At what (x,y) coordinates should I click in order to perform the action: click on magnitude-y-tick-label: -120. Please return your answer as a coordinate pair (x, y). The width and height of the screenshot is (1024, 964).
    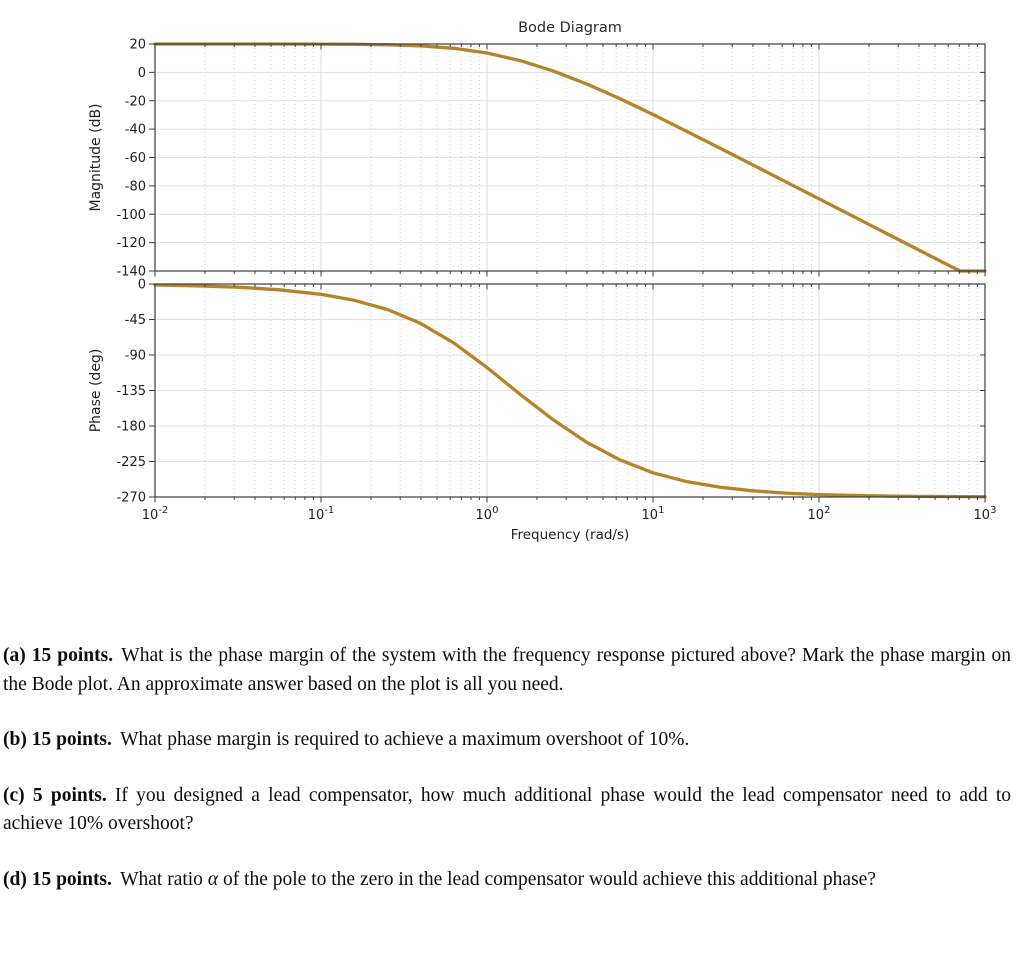
    Looking at the image, I should click on (131, 243).